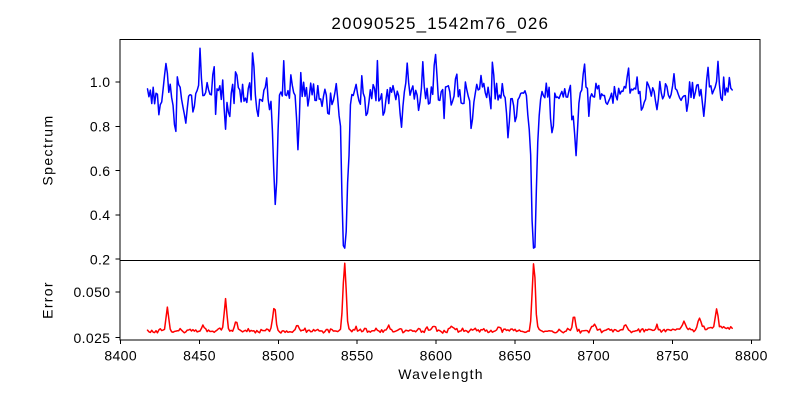  What do you see at coordinates (436, 356) in the screenshot?
I see `svg-text: 8600` at bounding box center [436, 356].